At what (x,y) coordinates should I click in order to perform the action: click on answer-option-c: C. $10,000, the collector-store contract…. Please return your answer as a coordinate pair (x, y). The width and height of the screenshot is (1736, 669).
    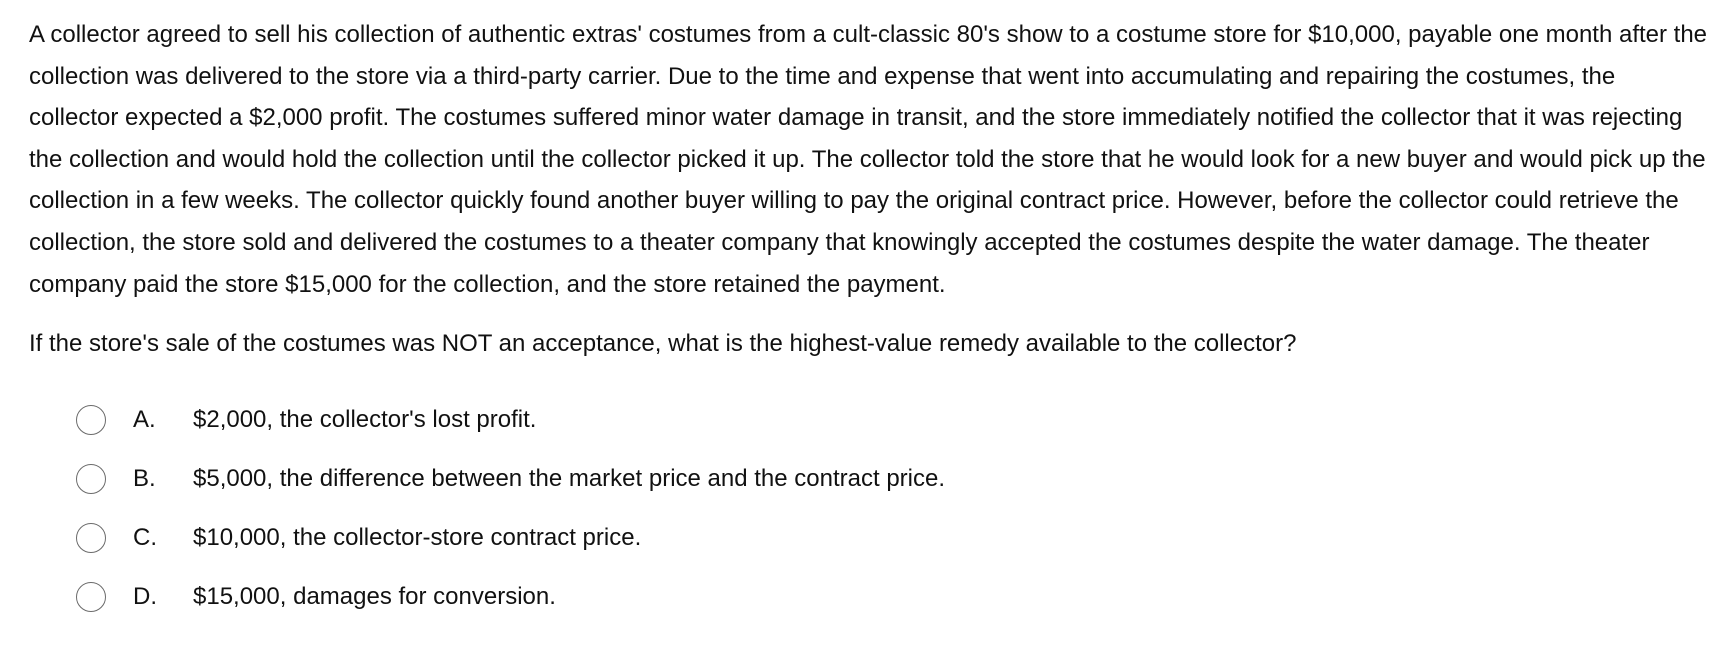
    Looking at the image, I should click on (868, 538).